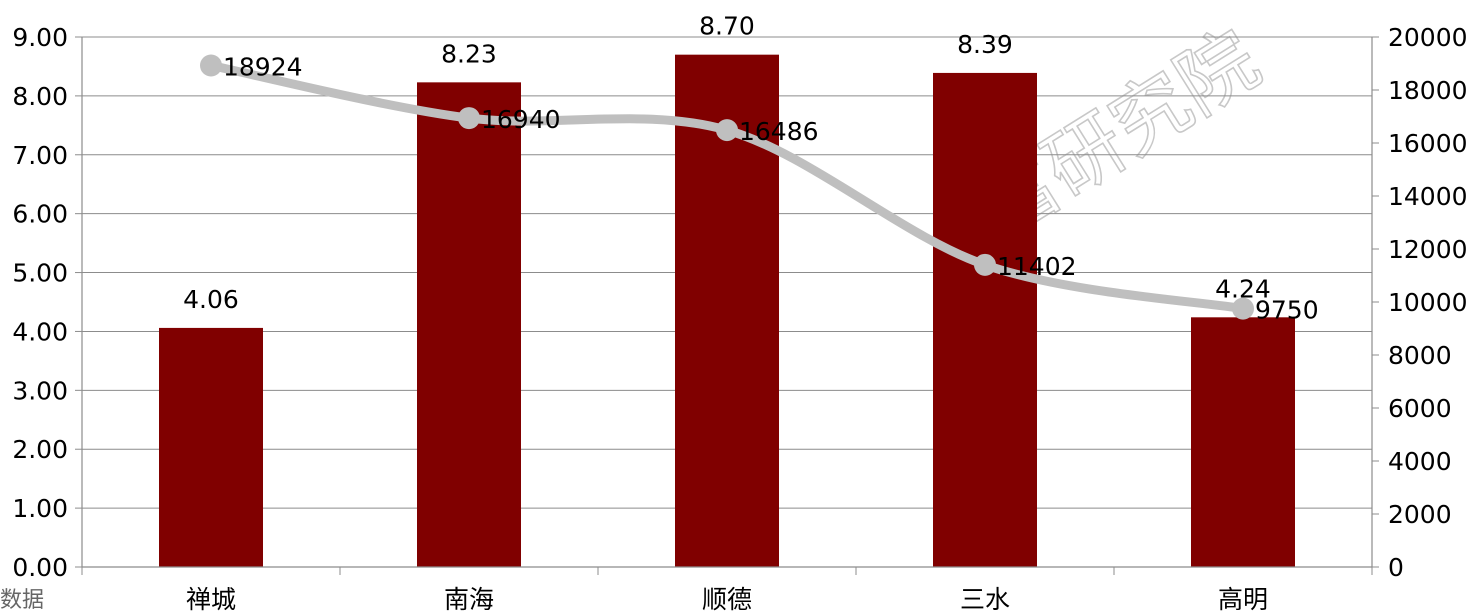 Image resolution: width=1469 pixels, height=613 pixels. I want to click on x-category-label: 禅城, so click(211, 599).